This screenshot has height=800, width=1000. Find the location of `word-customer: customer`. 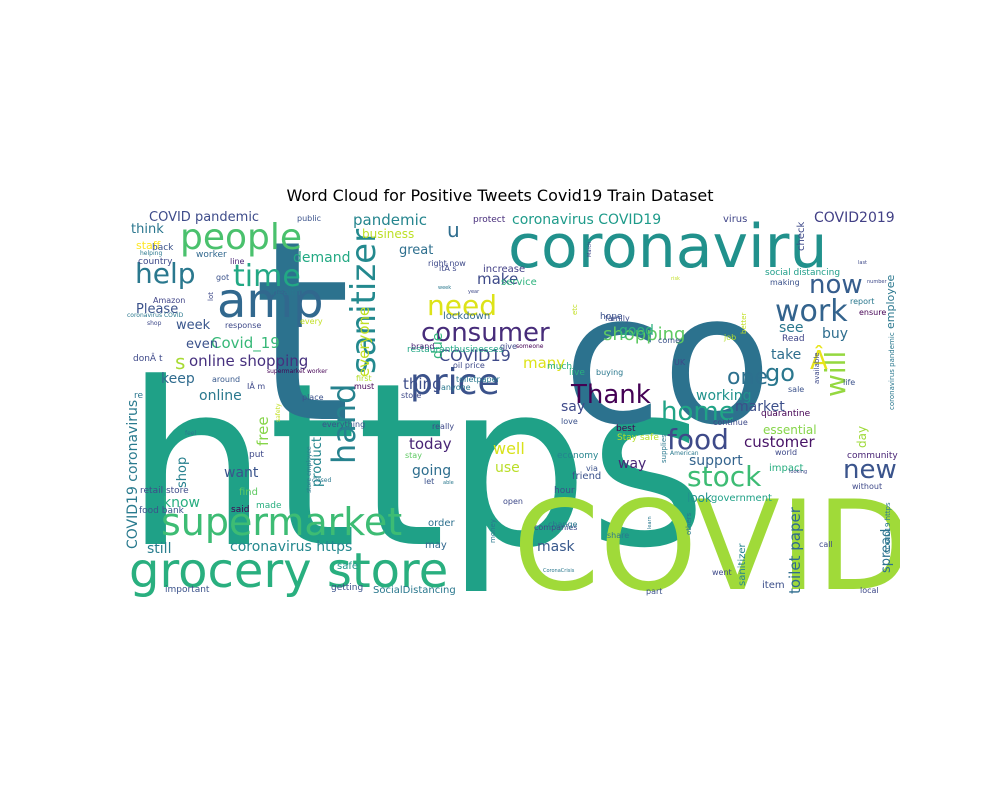

word-customer: customer is located at coordinates (779, 442).